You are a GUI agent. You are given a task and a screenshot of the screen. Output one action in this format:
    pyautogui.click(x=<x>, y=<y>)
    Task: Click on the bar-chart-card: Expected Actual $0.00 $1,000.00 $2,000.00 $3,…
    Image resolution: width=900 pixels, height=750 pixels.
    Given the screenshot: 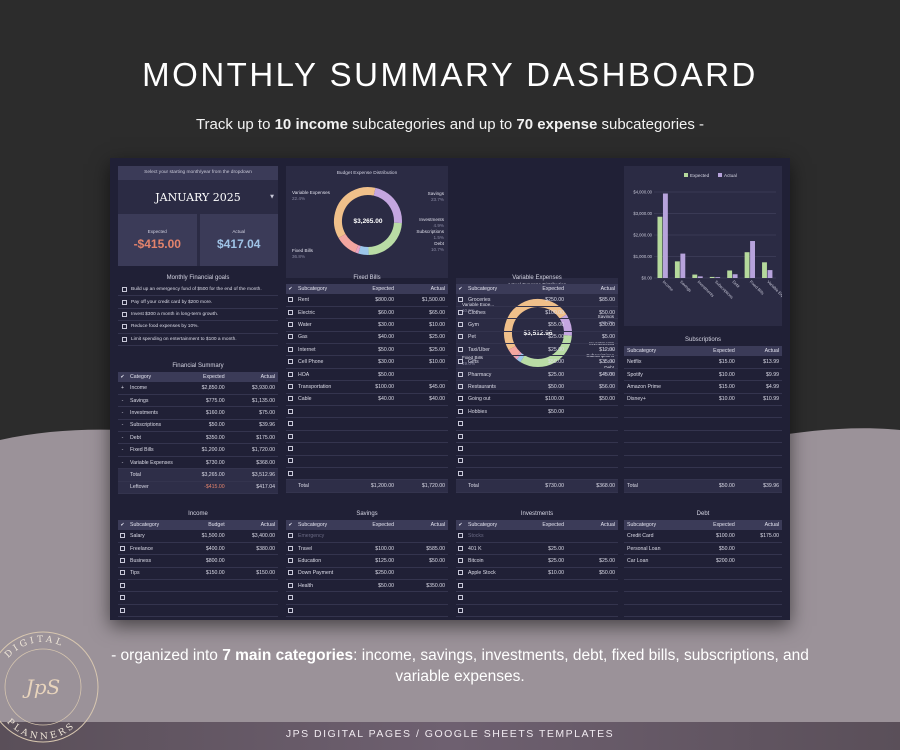 What is the action you would take?
    pyautogui.click(x=707, y=246)
    